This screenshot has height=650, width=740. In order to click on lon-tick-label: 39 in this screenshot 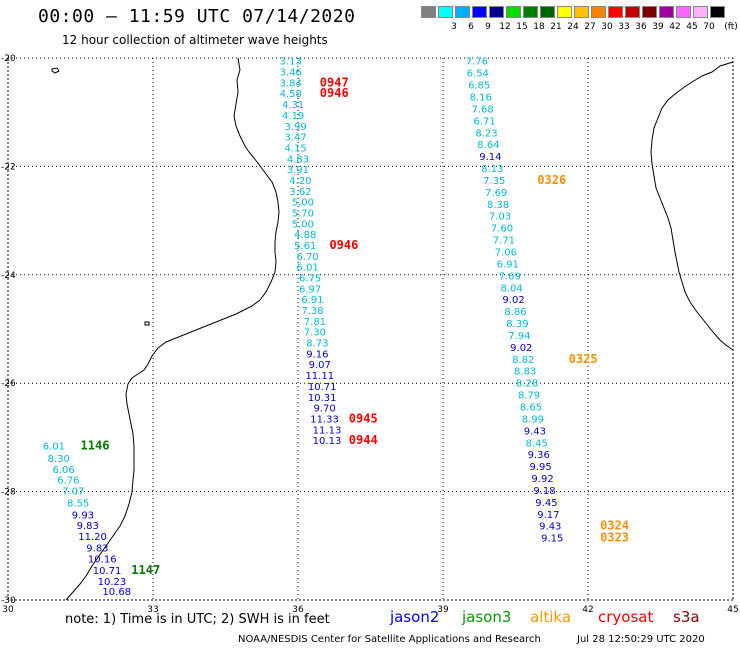, I will do `click(443, 610)`.